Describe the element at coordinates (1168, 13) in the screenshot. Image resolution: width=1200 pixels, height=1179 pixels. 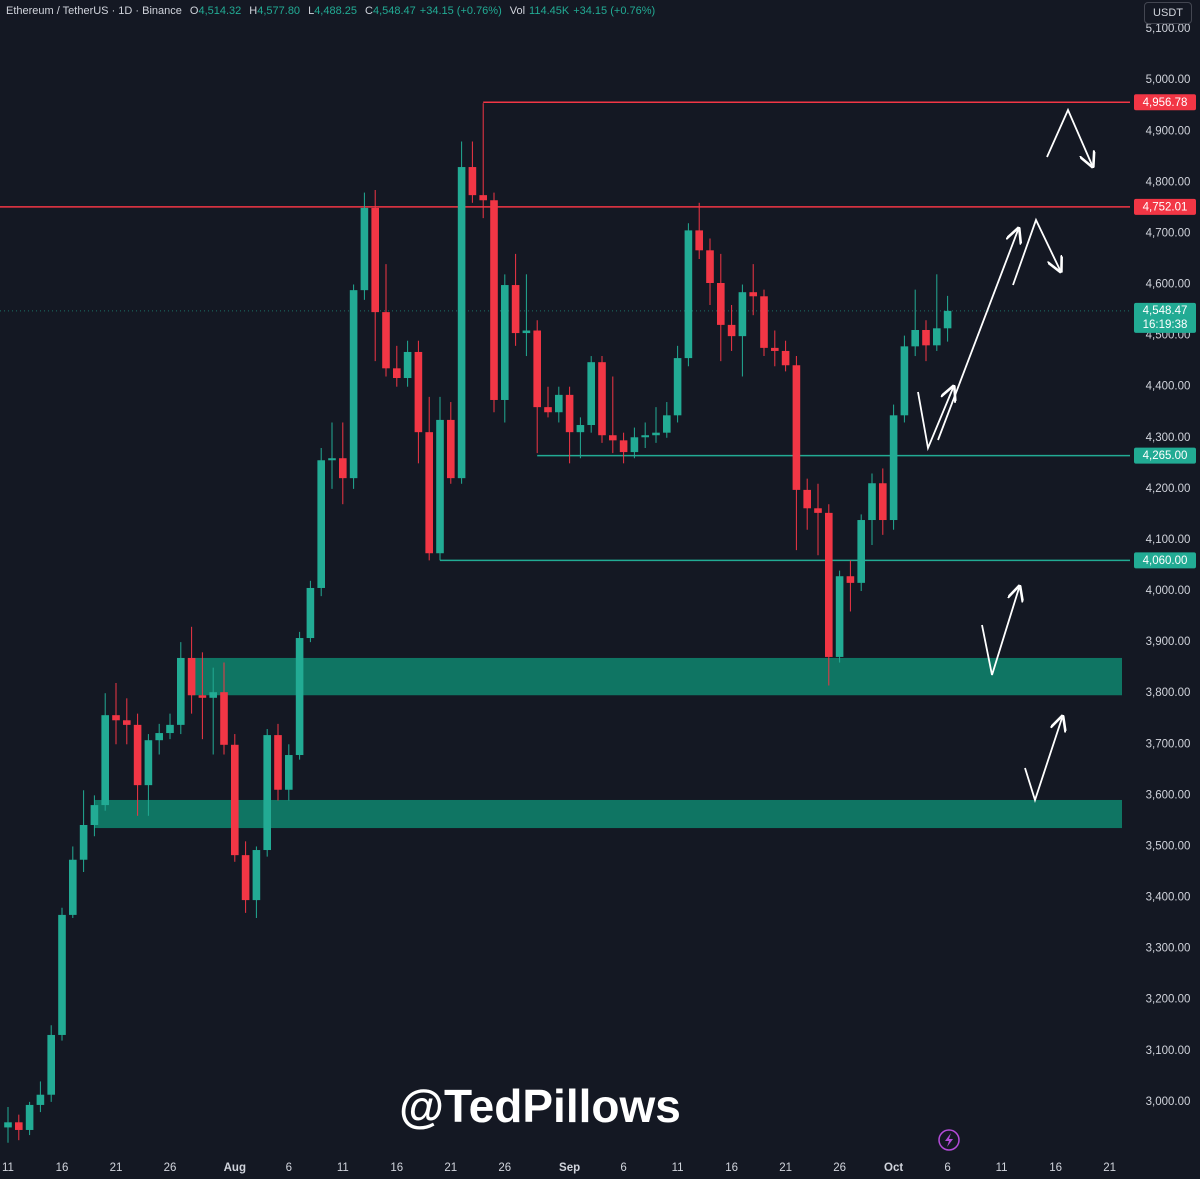
I see `currency-button: USDT` at that location.